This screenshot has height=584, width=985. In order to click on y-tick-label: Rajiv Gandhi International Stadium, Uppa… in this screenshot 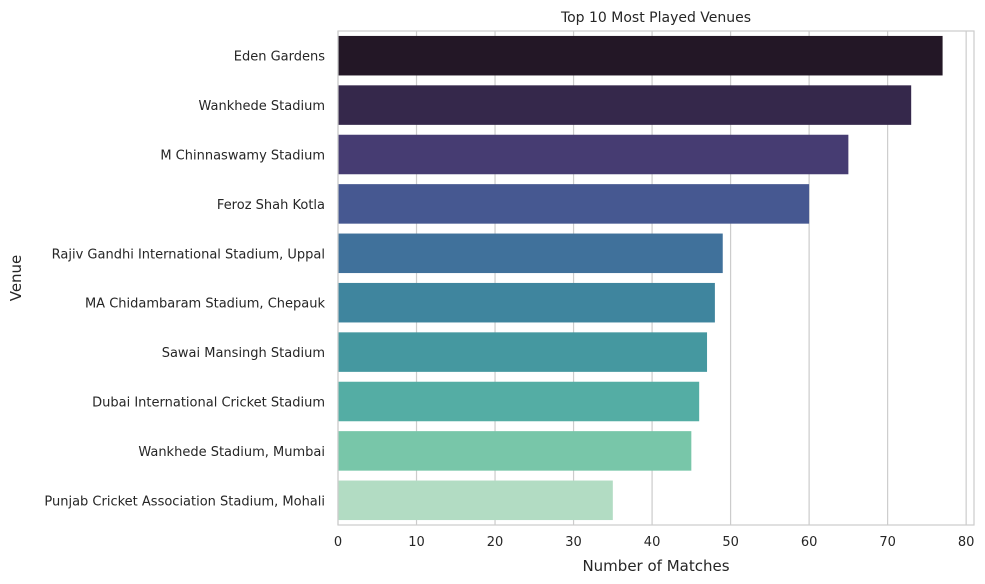, I will do `click(188, 254)`.